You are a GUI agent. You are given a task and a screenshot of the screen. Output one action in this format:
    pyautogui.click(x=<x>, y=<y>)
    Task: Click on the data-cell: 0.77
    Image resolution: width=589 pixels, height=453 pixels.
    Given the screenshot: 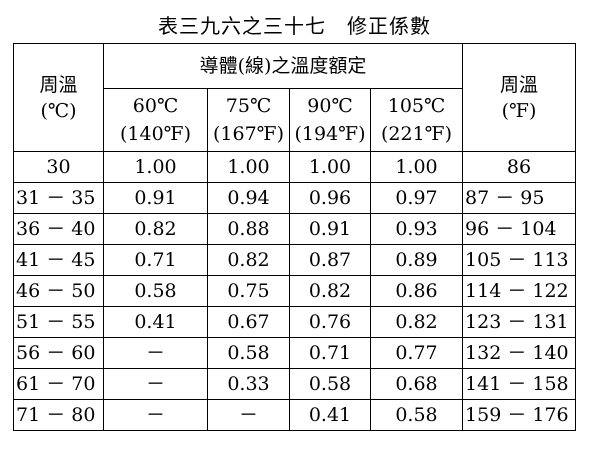 What is the action you would take?
    pyautogui.click(x=416, y=353)
    